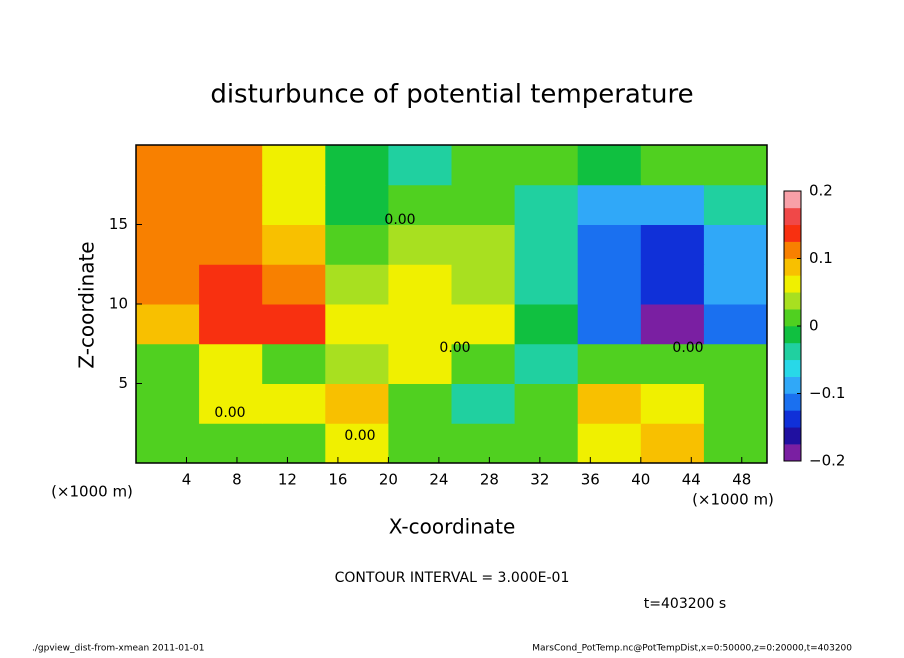  I want to click on x-axis-label: X-coordinate, so click(452, 527).